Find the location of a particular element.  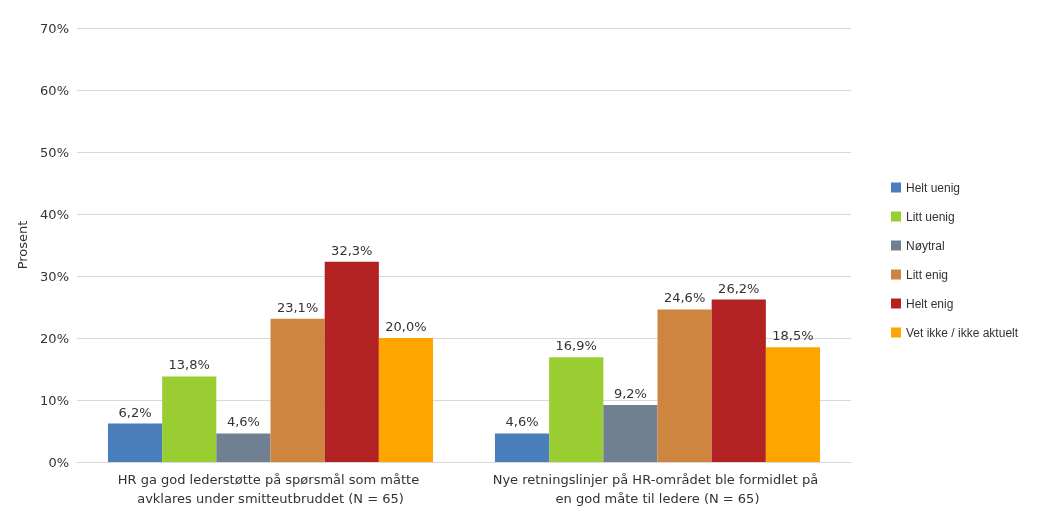

data-label: 20,0% is located at coordinates (406, 326).